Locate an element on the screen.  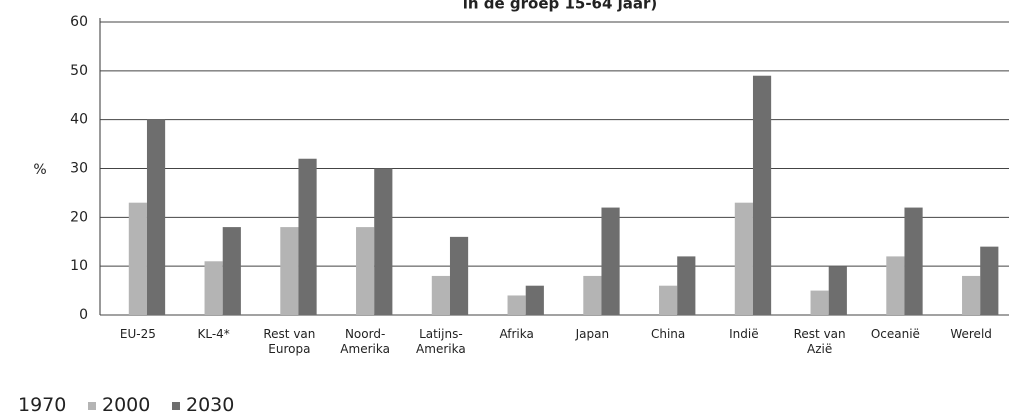
x-tick-label: KL-4* is located at coordinates (213, 334).